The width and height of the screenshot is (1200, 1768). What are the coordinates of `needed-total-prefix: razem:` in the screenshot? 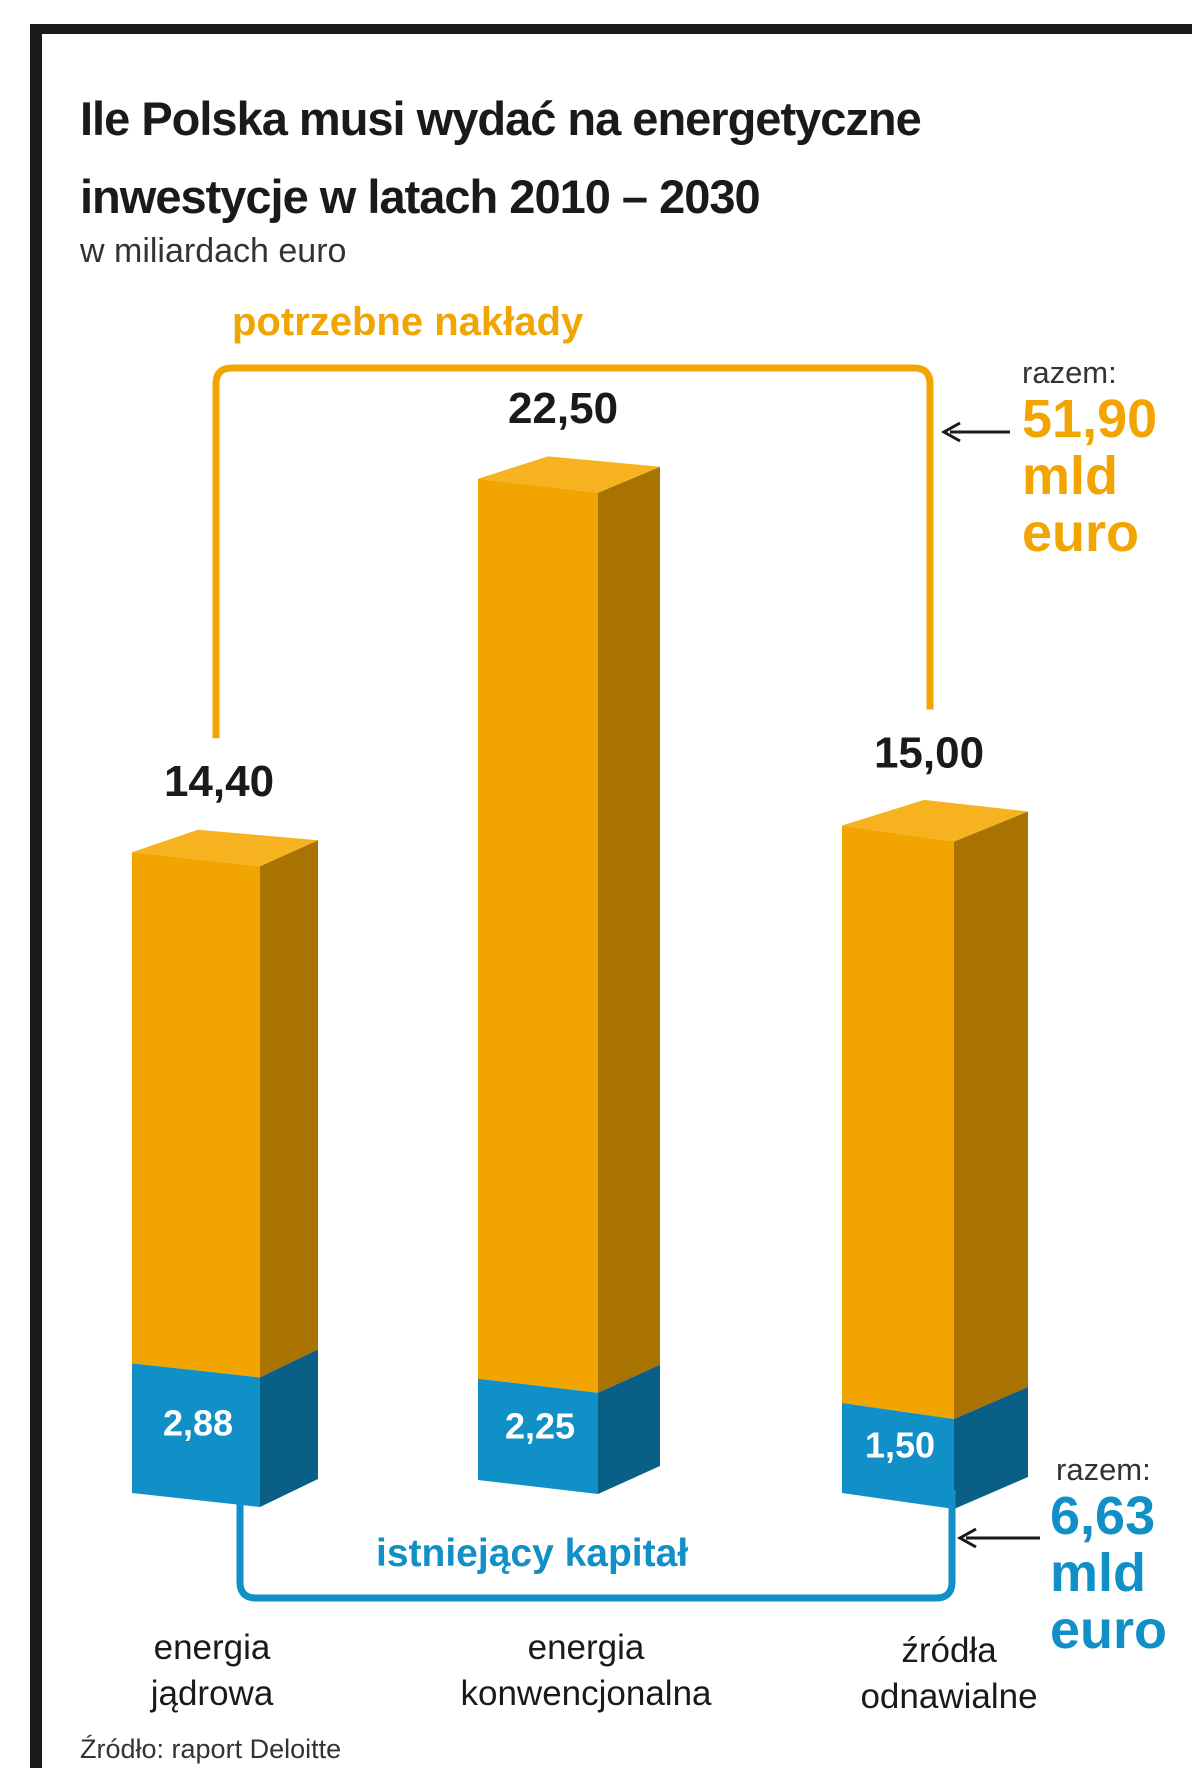 It's located at (1069, 372).